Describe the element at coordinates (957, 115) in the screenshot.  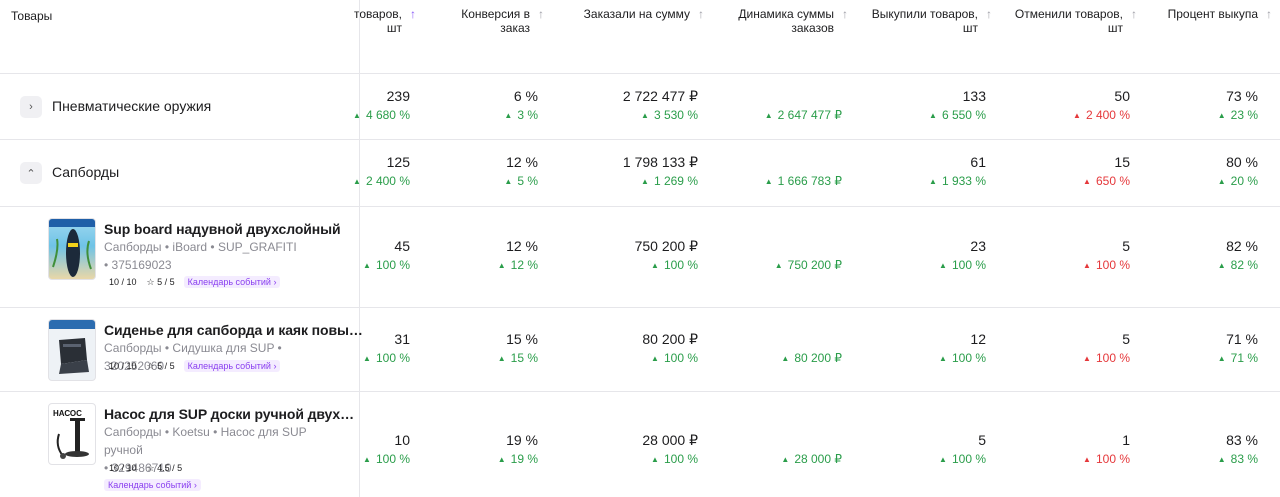
I see `bought-delta: ▲ 6 550 %` at that location.